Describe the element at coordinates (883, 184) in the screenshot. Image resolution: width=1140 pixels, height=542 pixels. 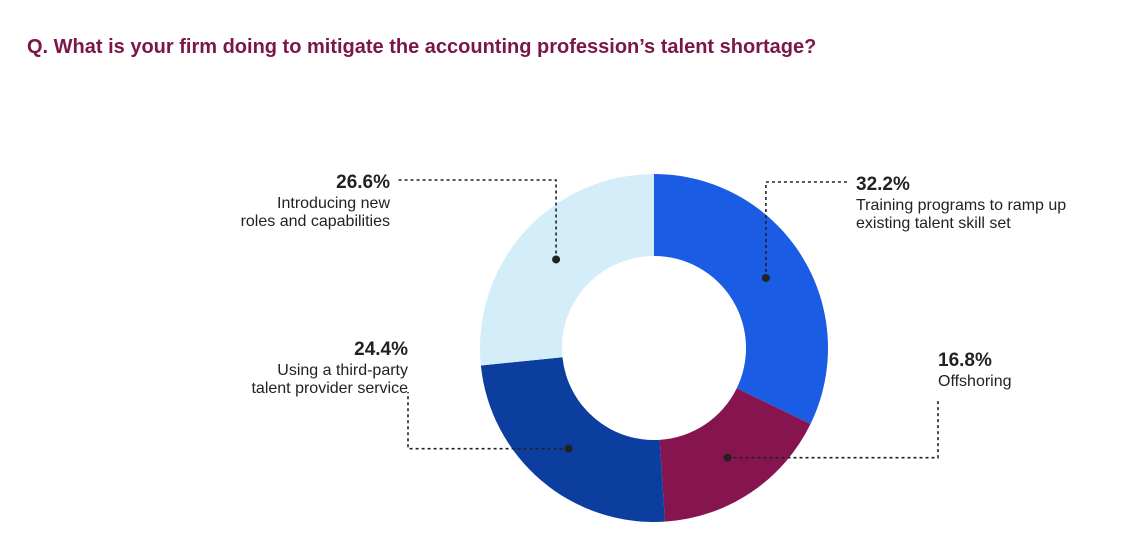
I see `value-label: 32.2%` at that location.